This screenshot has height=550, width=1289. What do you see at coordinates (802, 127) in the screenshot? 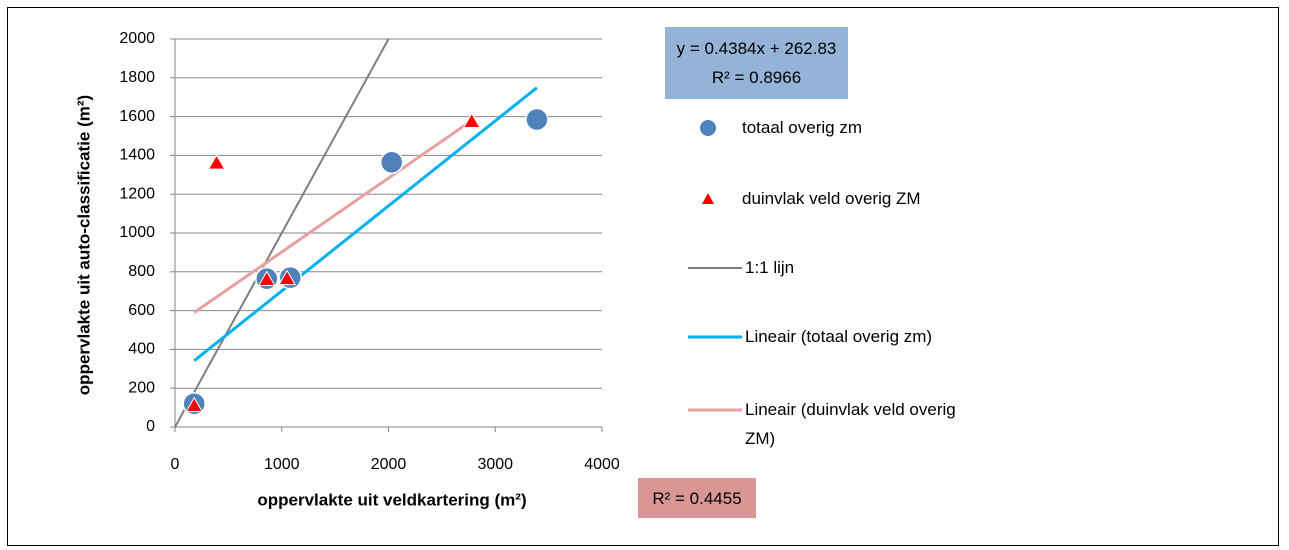
I see `legend-label: totaal overig zm` at bounding box center [802, 127].